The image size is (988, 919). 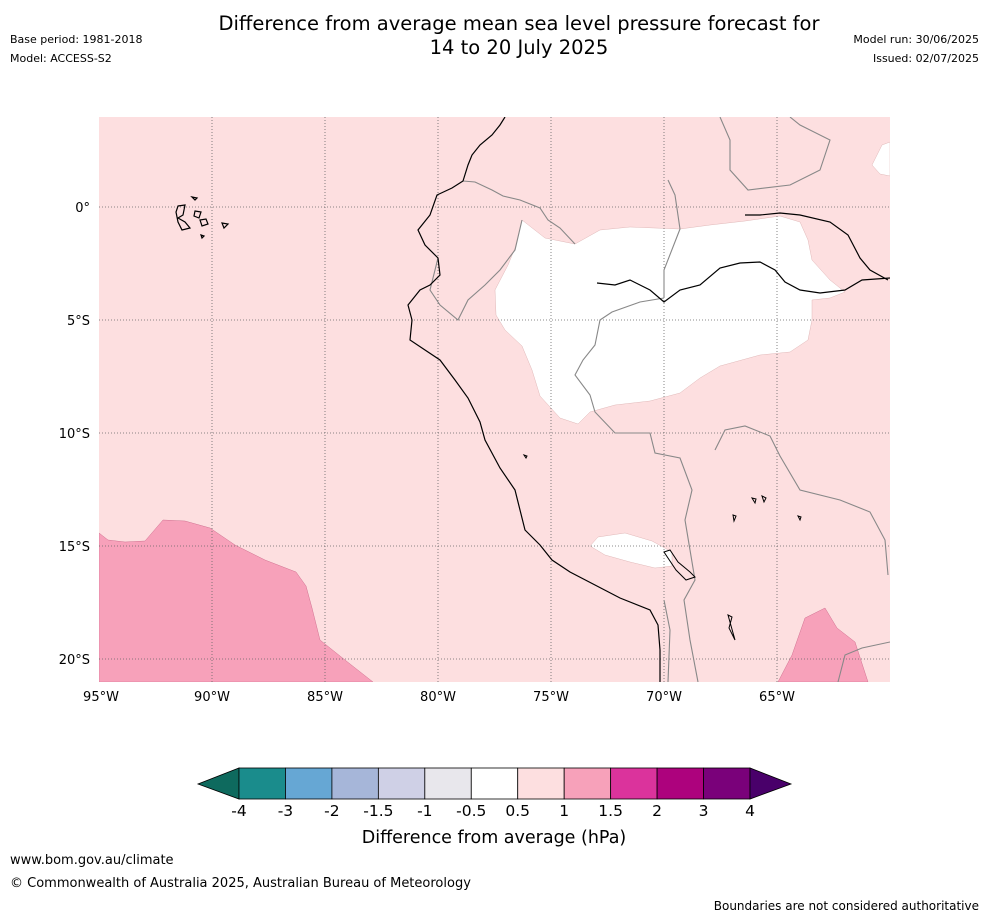 I want to click on colorbar-tick-label: 3, so click(x=704, y=811).